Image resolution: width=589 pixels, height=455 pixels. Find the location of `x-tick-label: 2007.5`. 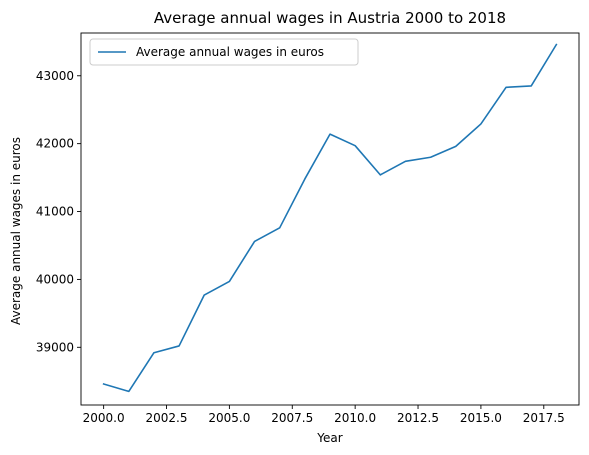

x-tick-label: 2007.5 is located at coordinates (292, 418).